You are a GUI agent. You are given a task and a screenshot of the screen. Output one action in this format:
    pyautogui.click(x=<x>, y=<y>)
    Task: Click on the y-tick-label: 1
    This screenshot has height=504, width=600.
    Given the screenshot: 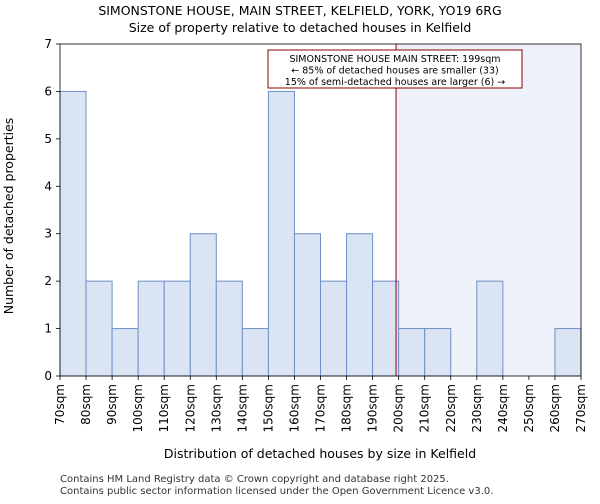 What is the action you would take?
    pyautogui.click(x=48, y=329)
    